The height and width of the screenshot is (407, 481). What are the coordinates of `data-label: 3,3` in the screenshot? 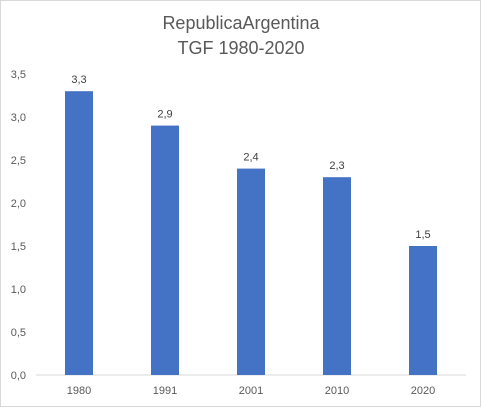 It's located at (78, 80).